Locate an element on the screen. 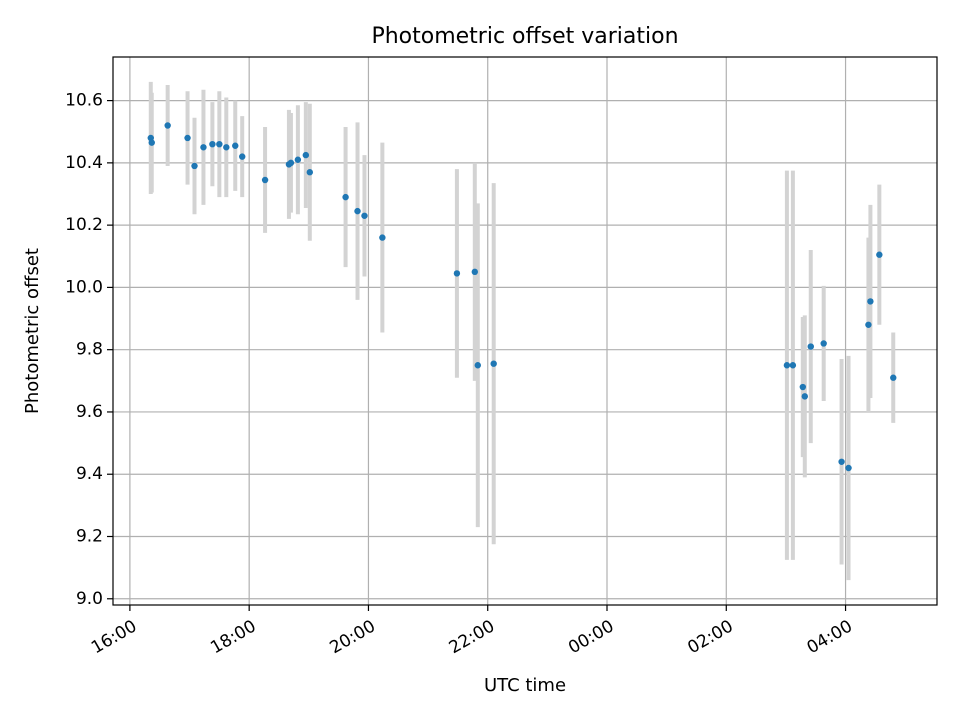  y-tick-label: 9.8 is located at coordinates (89, 350).